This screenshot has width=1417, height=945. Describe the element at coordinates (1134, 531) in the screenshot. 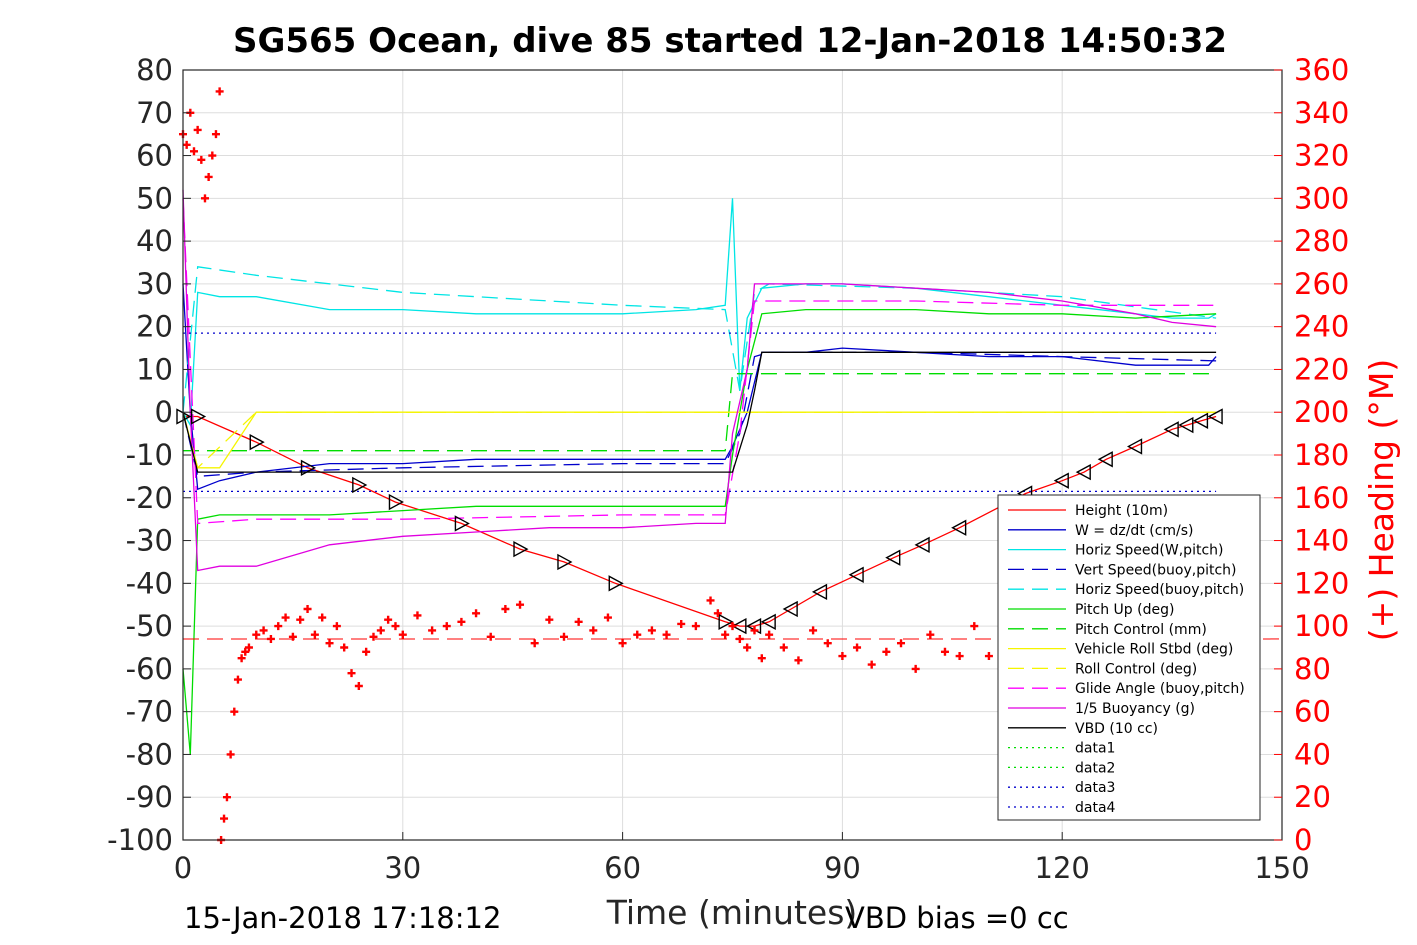

I see `legend-label: W = dz/dt (cm/s)` at that location.